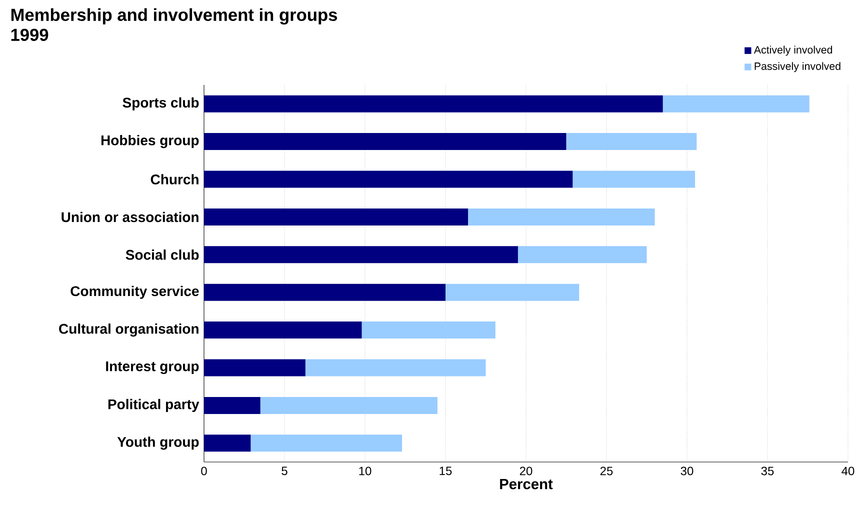 The width and height of the screenshot is (860, 515). Describe the element at coordinates (150, 141) in the screenshot. I see `y-tick-label: Hobbies group` at that location.